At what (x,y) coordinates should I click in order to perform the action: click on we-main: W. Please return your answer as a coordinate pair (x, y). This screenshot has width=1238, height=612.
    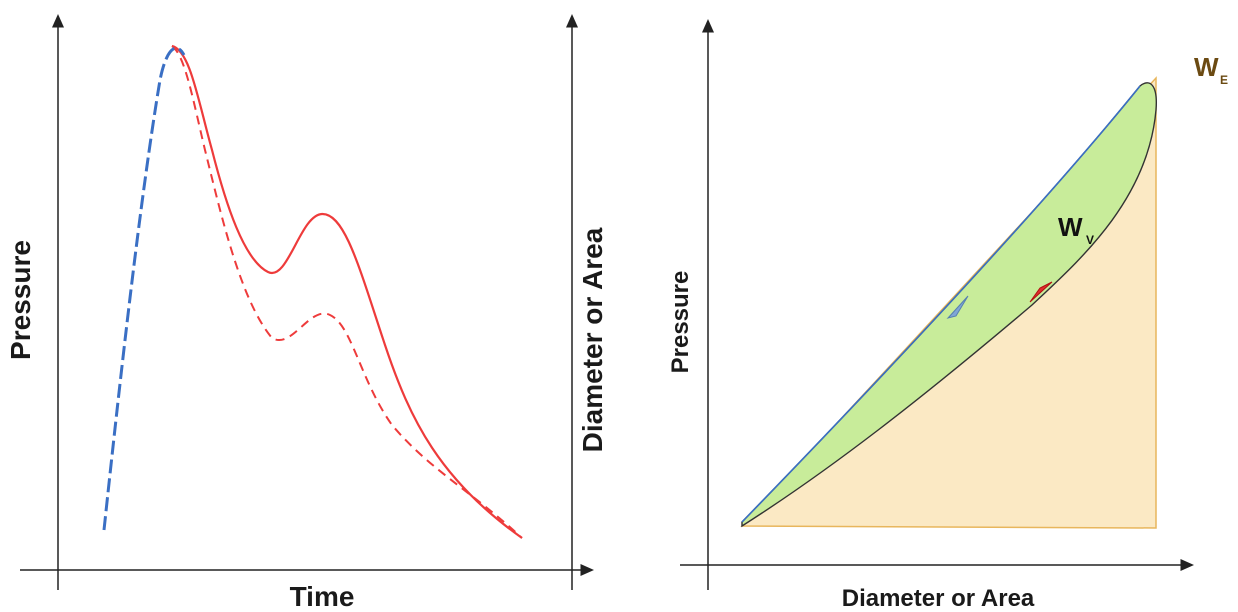
    Looking at the image, I should click on (1206, 67).